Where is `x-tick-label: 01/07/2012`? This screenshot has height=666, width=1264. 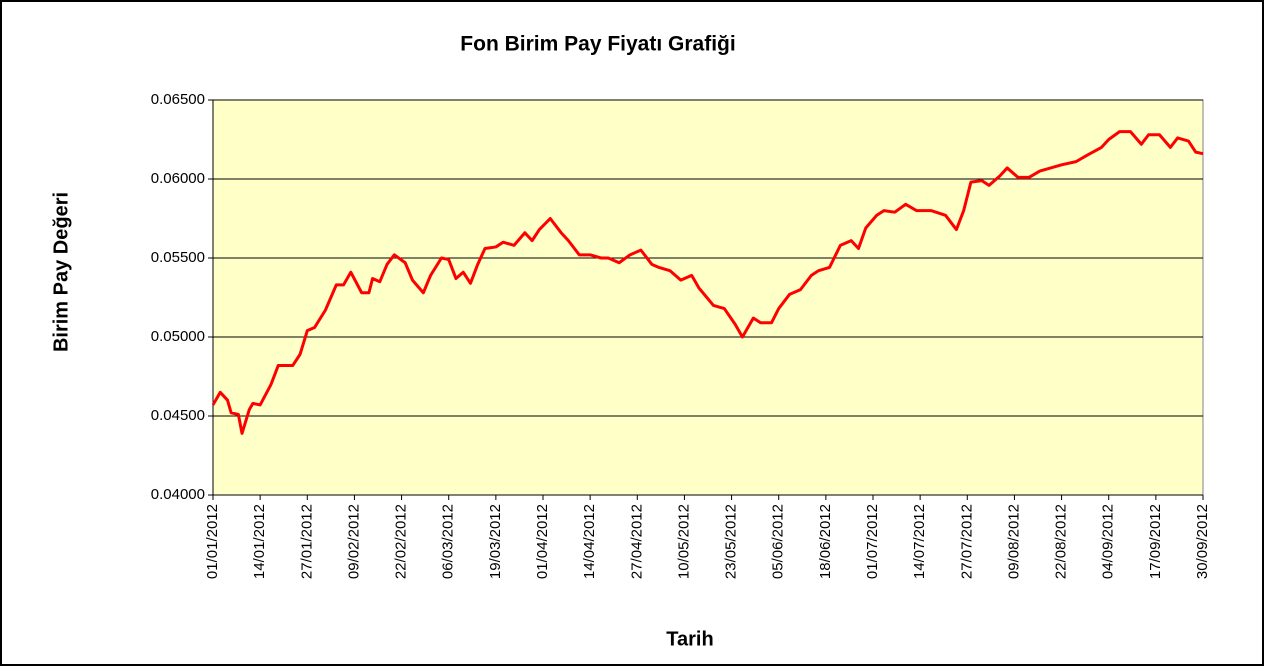 x-tick-label: 01/07/2012 is located at coordinates (872, 541).